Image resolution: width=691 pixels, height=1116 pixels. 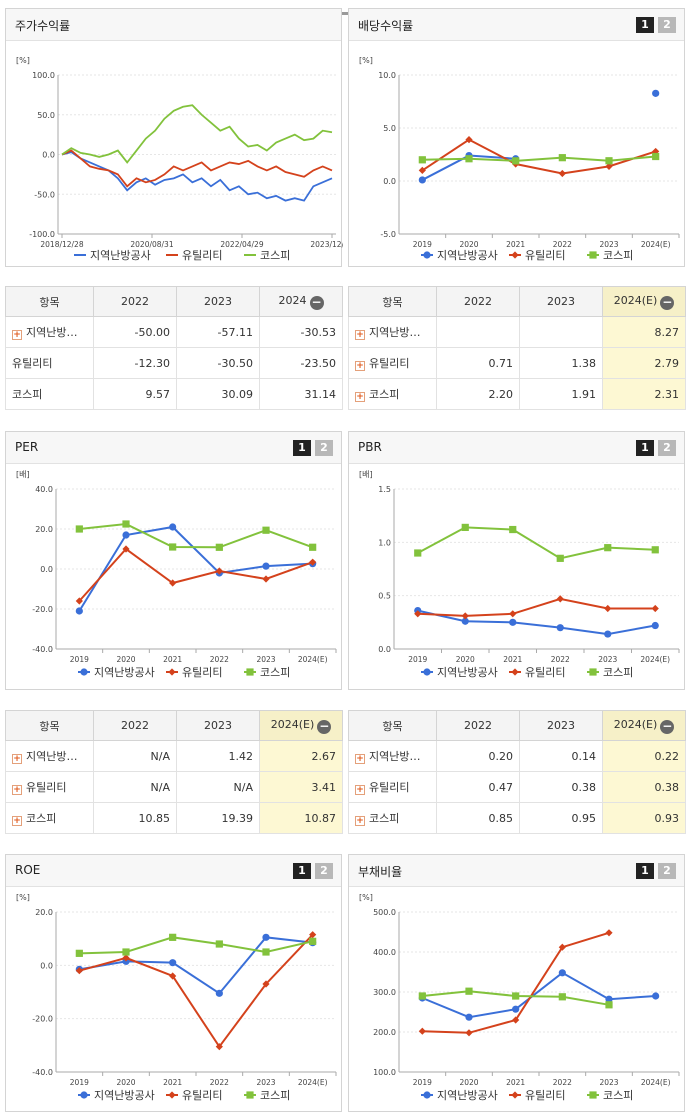 What do you see at coordinates (561, 787) in the screenshot?
I see `value-cell: 0.38` at bounding box center [561, 787].